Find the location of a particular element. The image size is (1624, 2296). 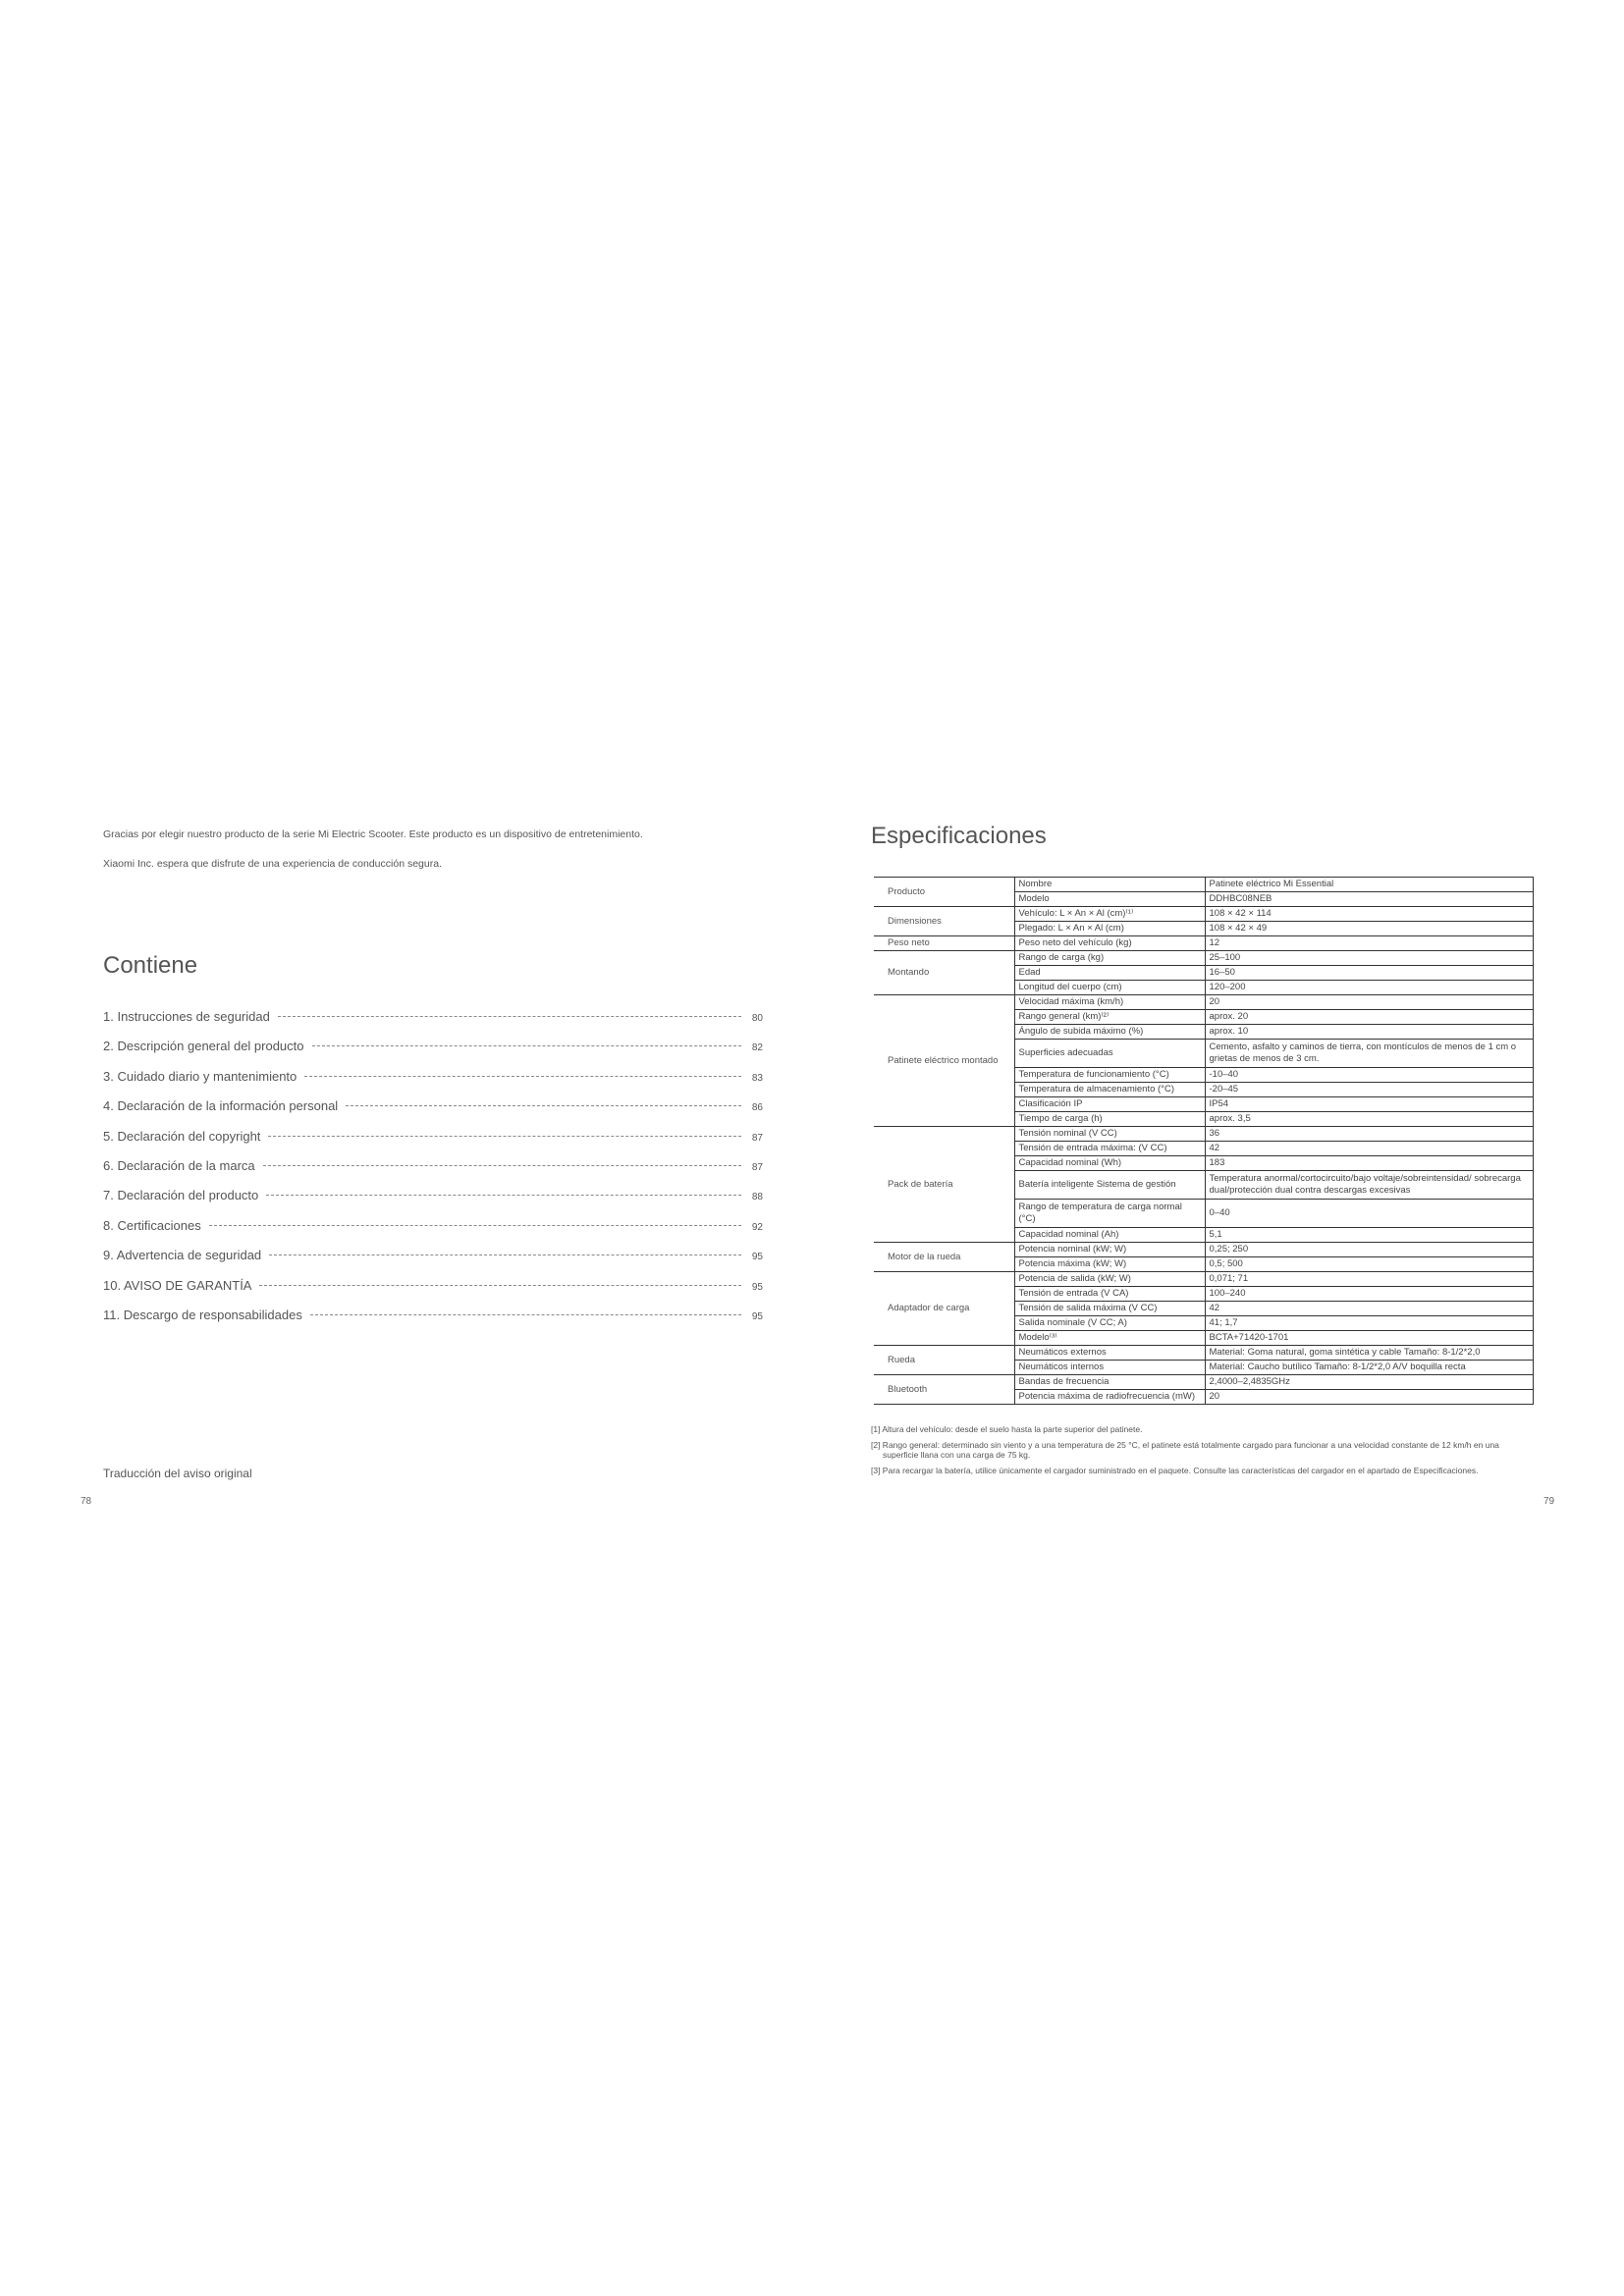

page-number-left: 78 is located at coordinates (86, 1501).